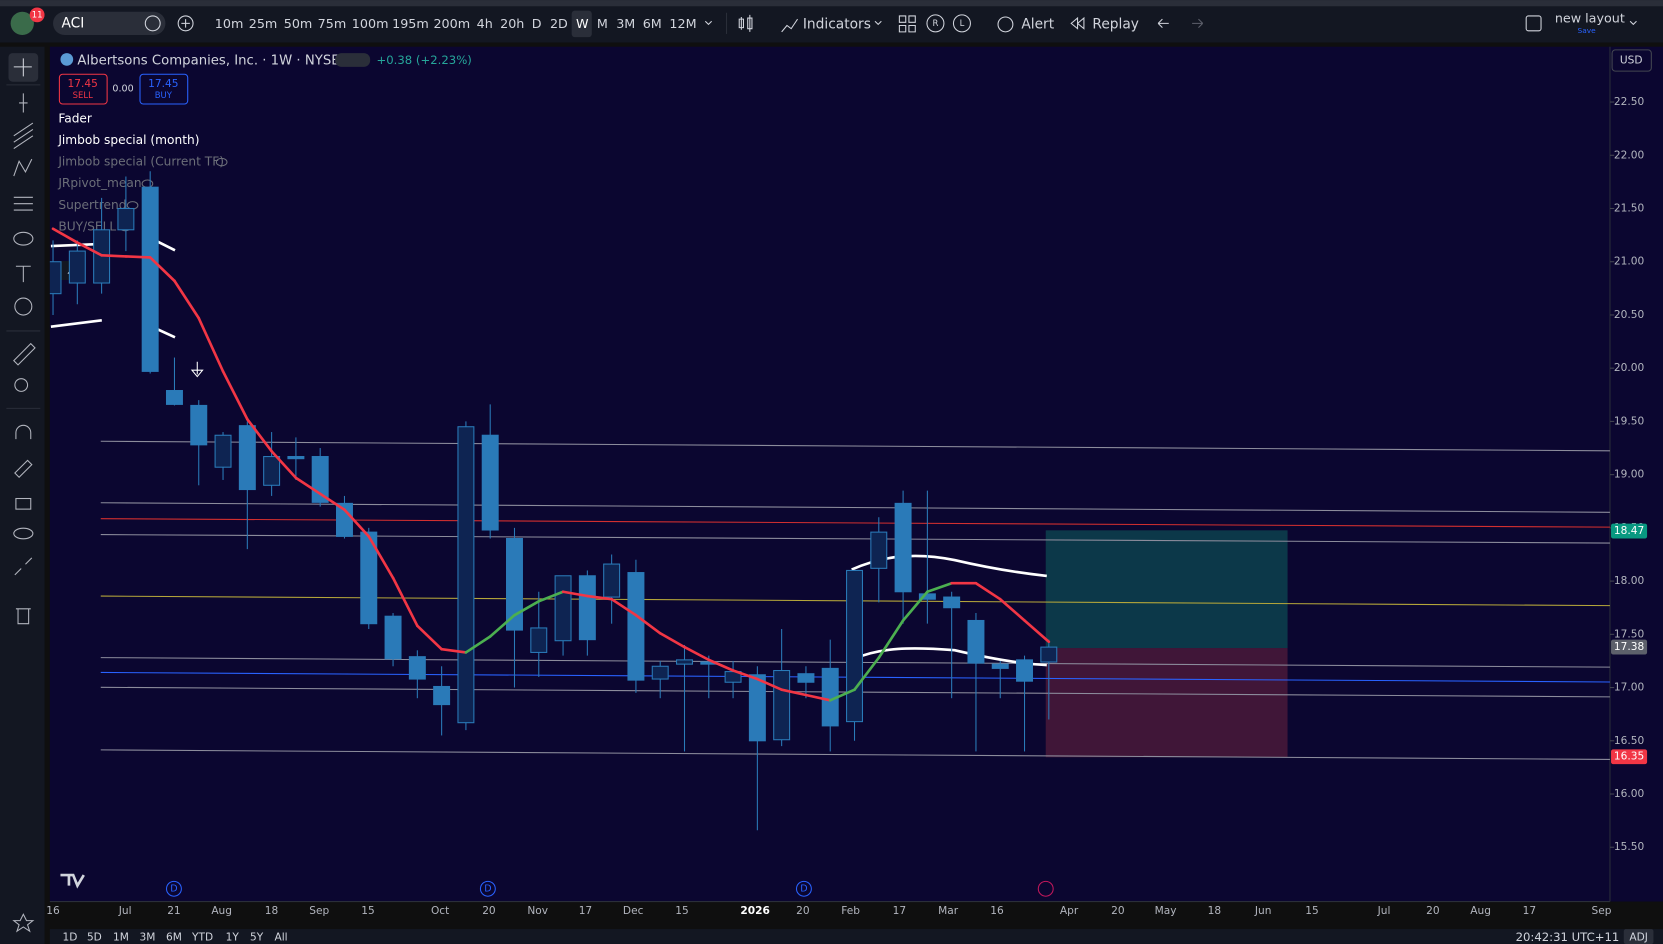 The width and height of the screenshot is (1663, 944). What do you see at coordinates (23, 274) in the screenshot?
I see `text-tool` at bounding box center [23, 274].